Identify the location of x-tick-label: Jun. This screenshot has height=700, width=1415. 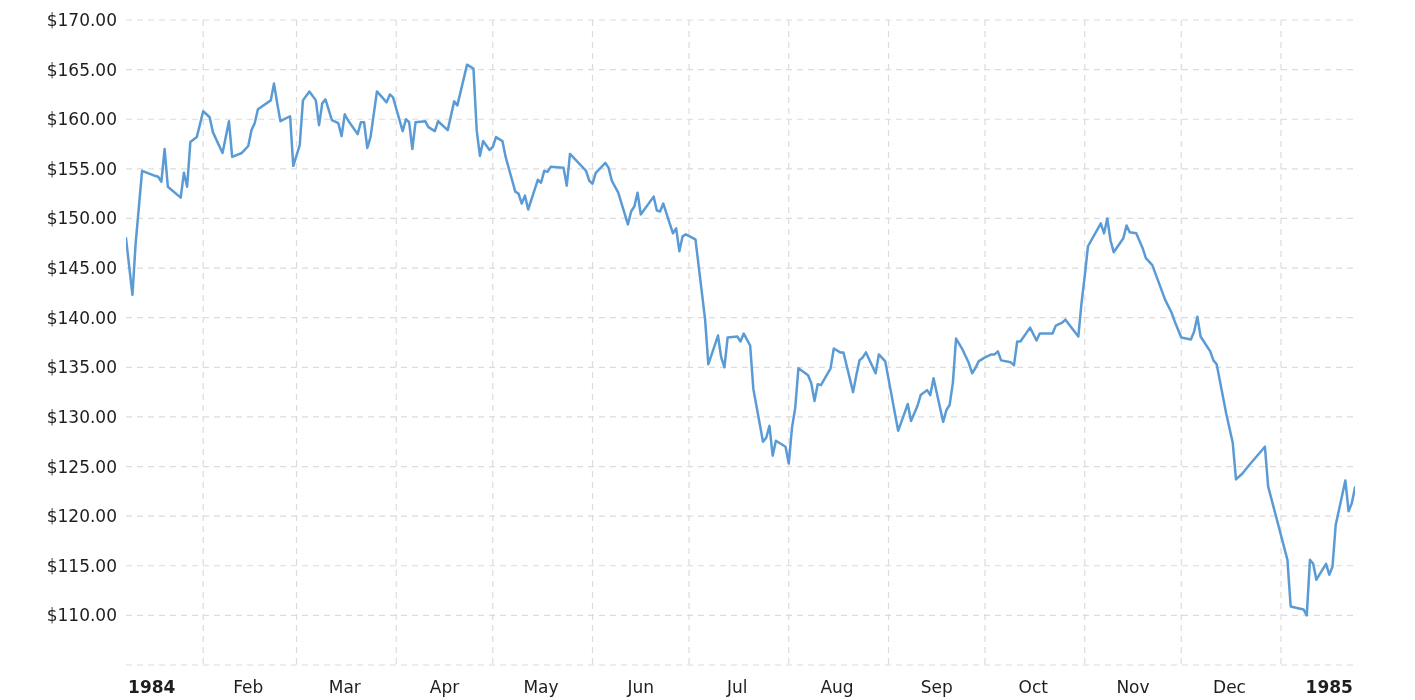
(640, 687).